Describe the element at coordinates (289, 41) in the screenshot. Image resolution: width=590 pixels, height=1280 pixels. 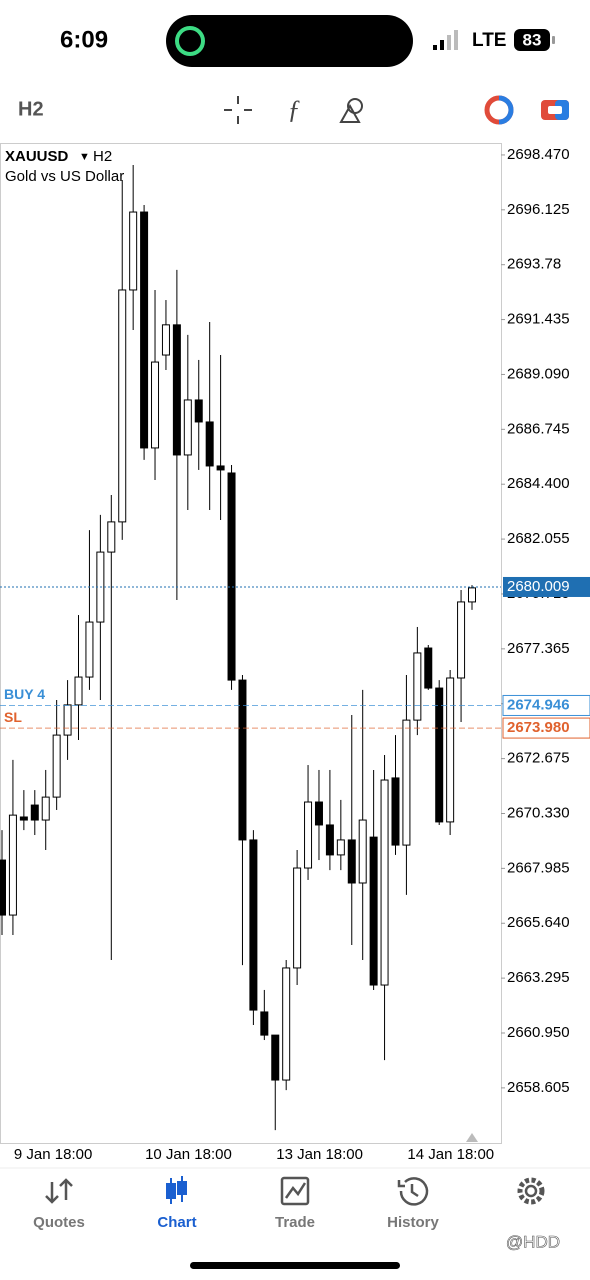
I see `dynamic-island` at that location.